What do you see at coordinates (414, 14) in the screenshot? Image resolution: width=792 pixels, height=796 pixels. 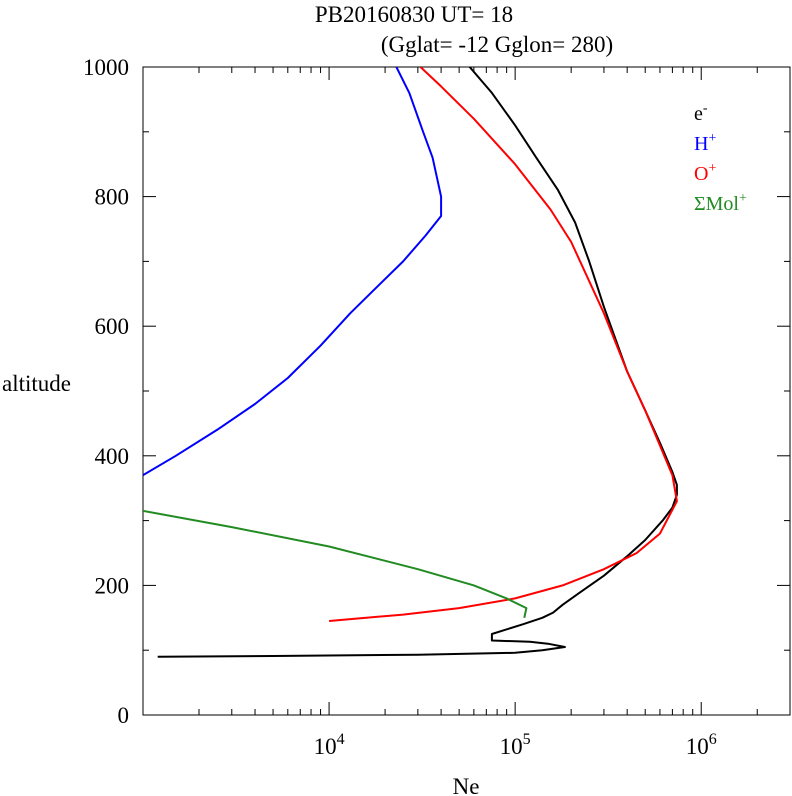 I see `chart-title-line1: PB20160830 UT= 18` at bounding box center [414, 14].